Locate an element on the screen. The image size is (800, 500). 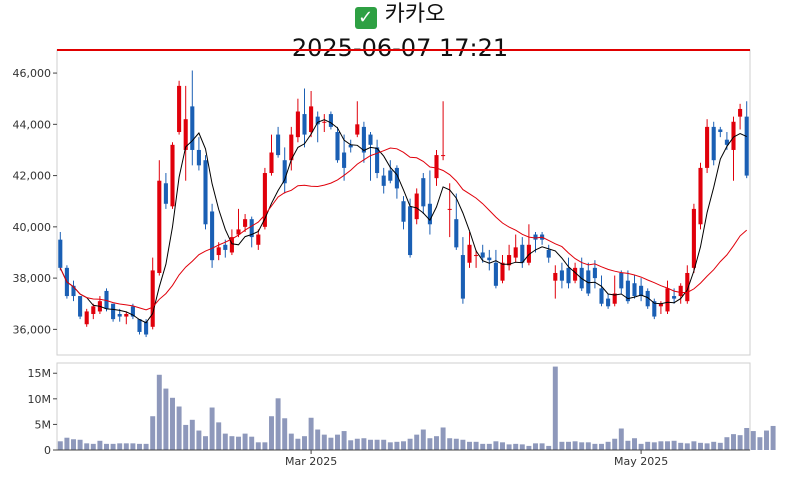
price-tick-label: 46,000 is located at coordinates (32, 73).